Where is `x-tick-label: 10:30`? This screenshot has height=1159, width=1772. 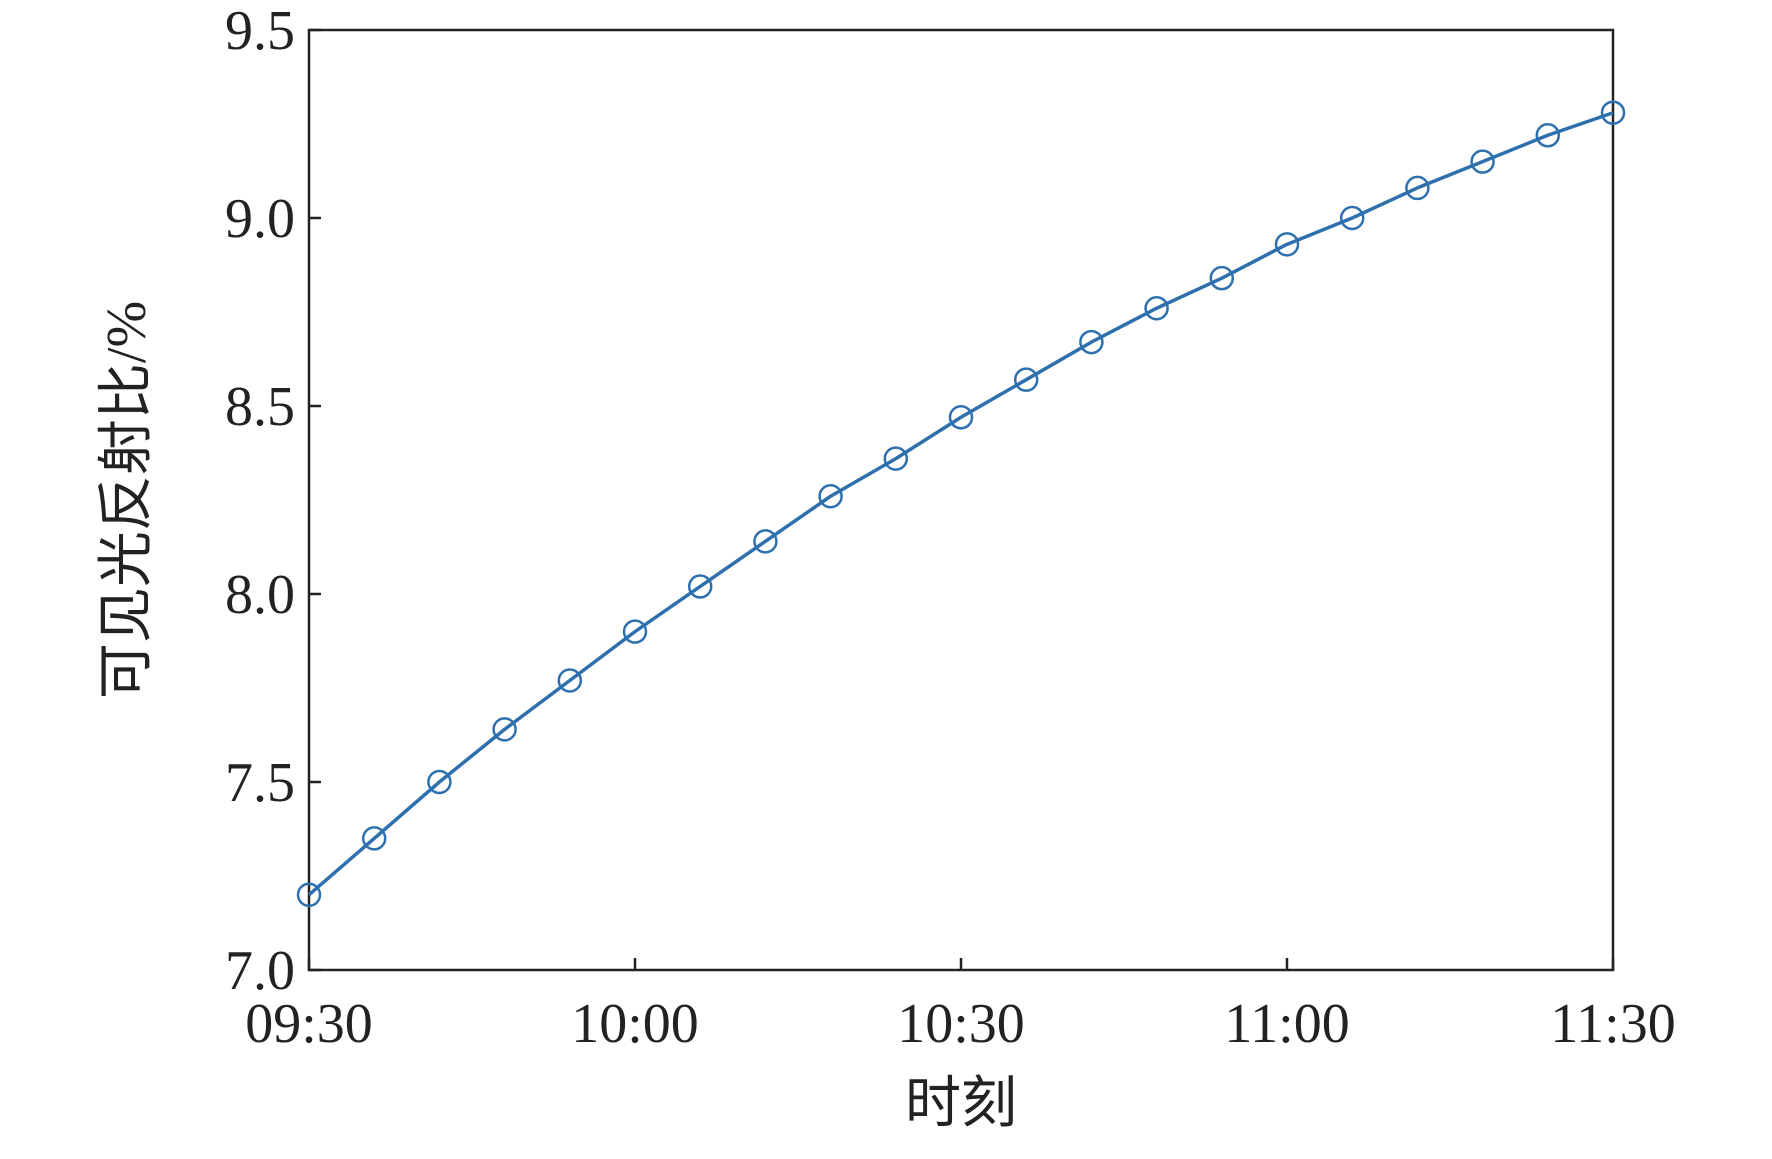
x-tick-label: 10:30 is located at coordinates (961, 1024).